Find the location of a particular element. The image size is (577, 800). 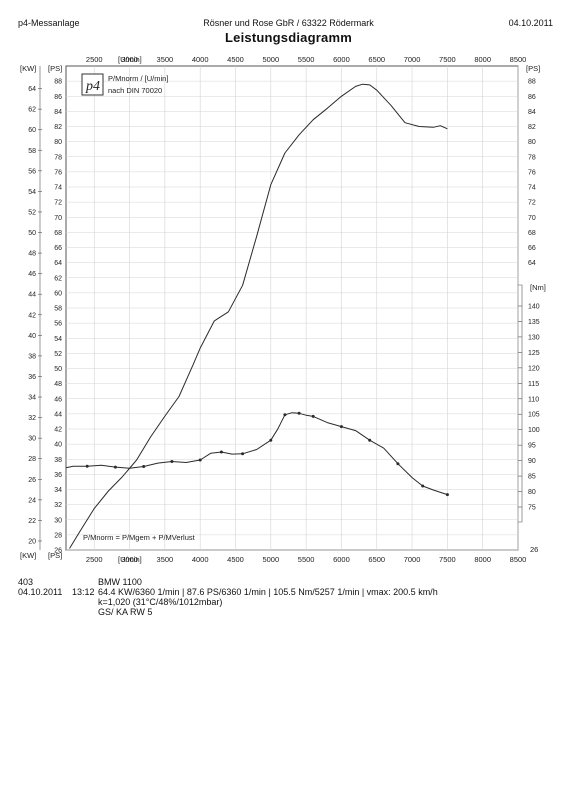

left-ps-tick: 28 is located at coordinates (58, 535).